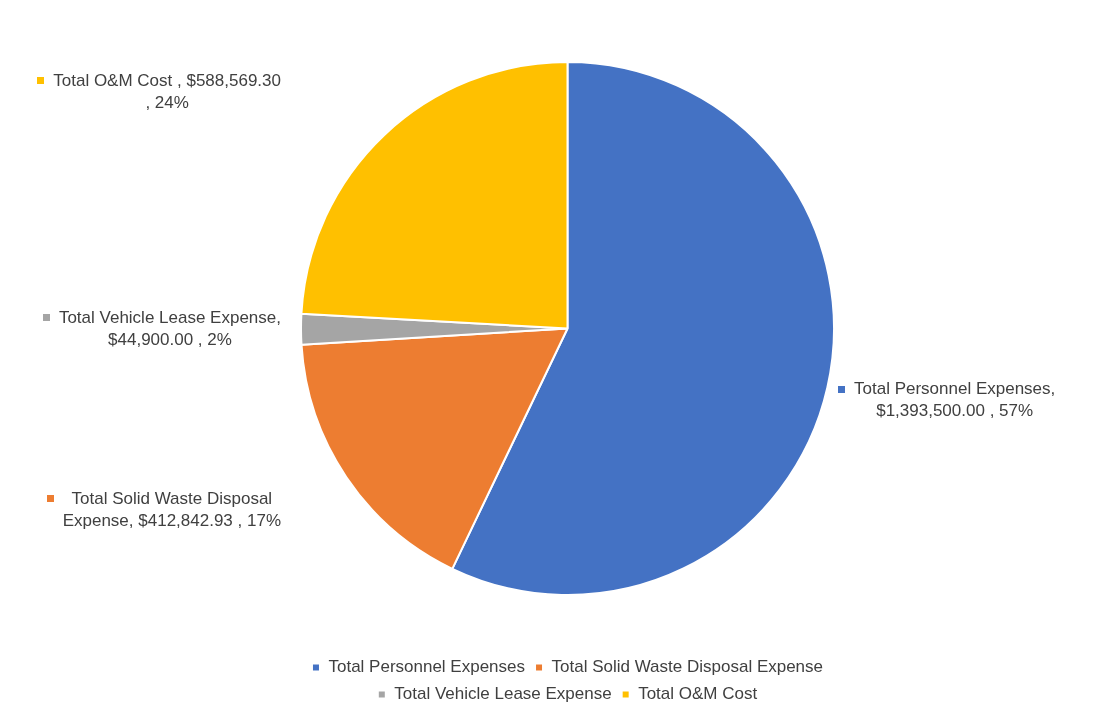  Describe the element at coordinates (954, 400) in the screenshot. I see `data-label: Total Personnel Expenses, $1,393,500.00 , 57%` at that location.